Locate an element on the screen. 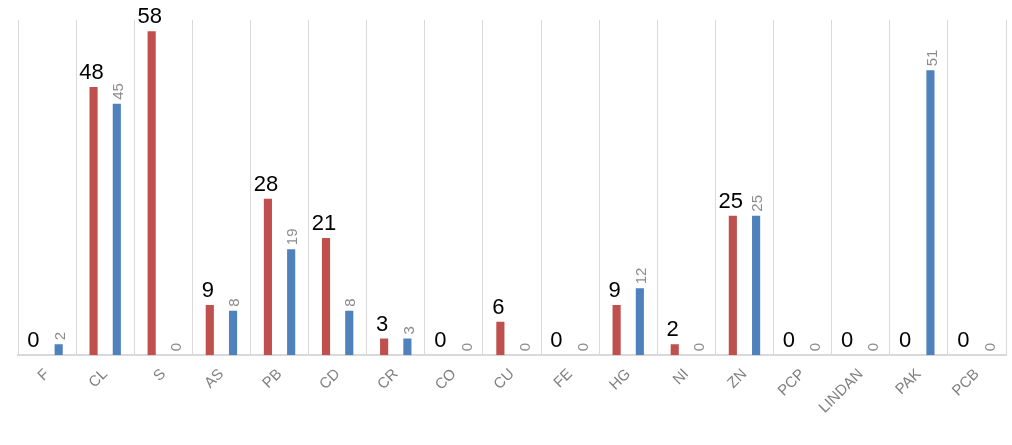  data-label: 45 is located at coordinates (117, 91).